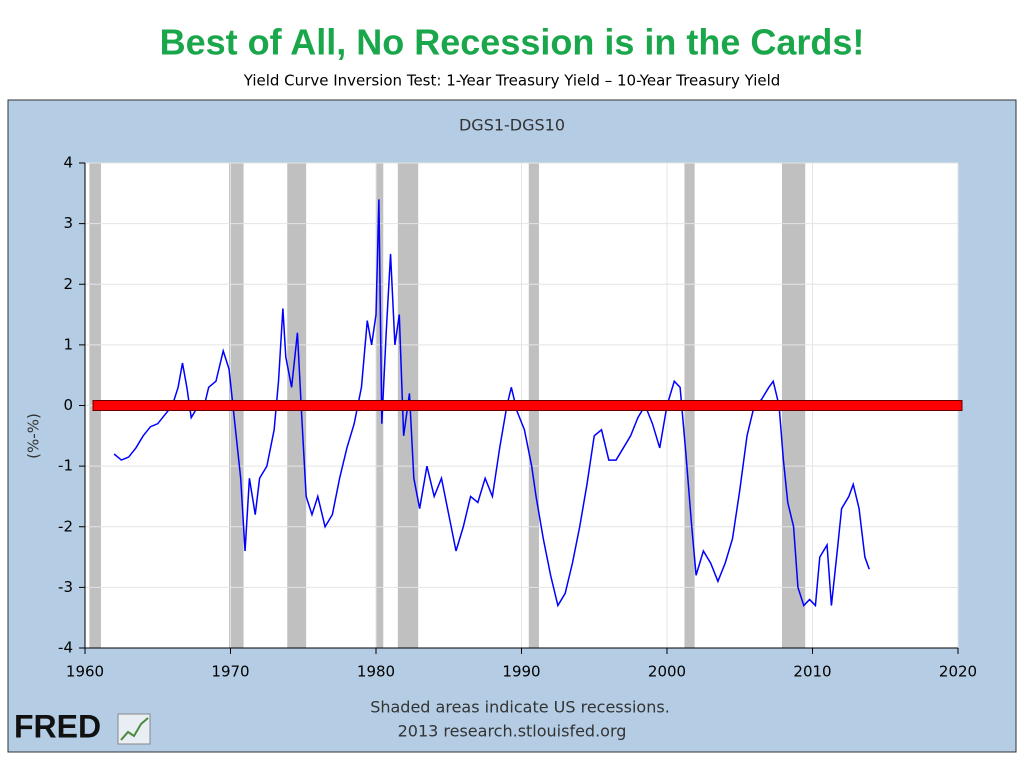  Describe the element at coordinates (958, 672) in the screenshot. I see `x-tick-label: 2020` at that location.